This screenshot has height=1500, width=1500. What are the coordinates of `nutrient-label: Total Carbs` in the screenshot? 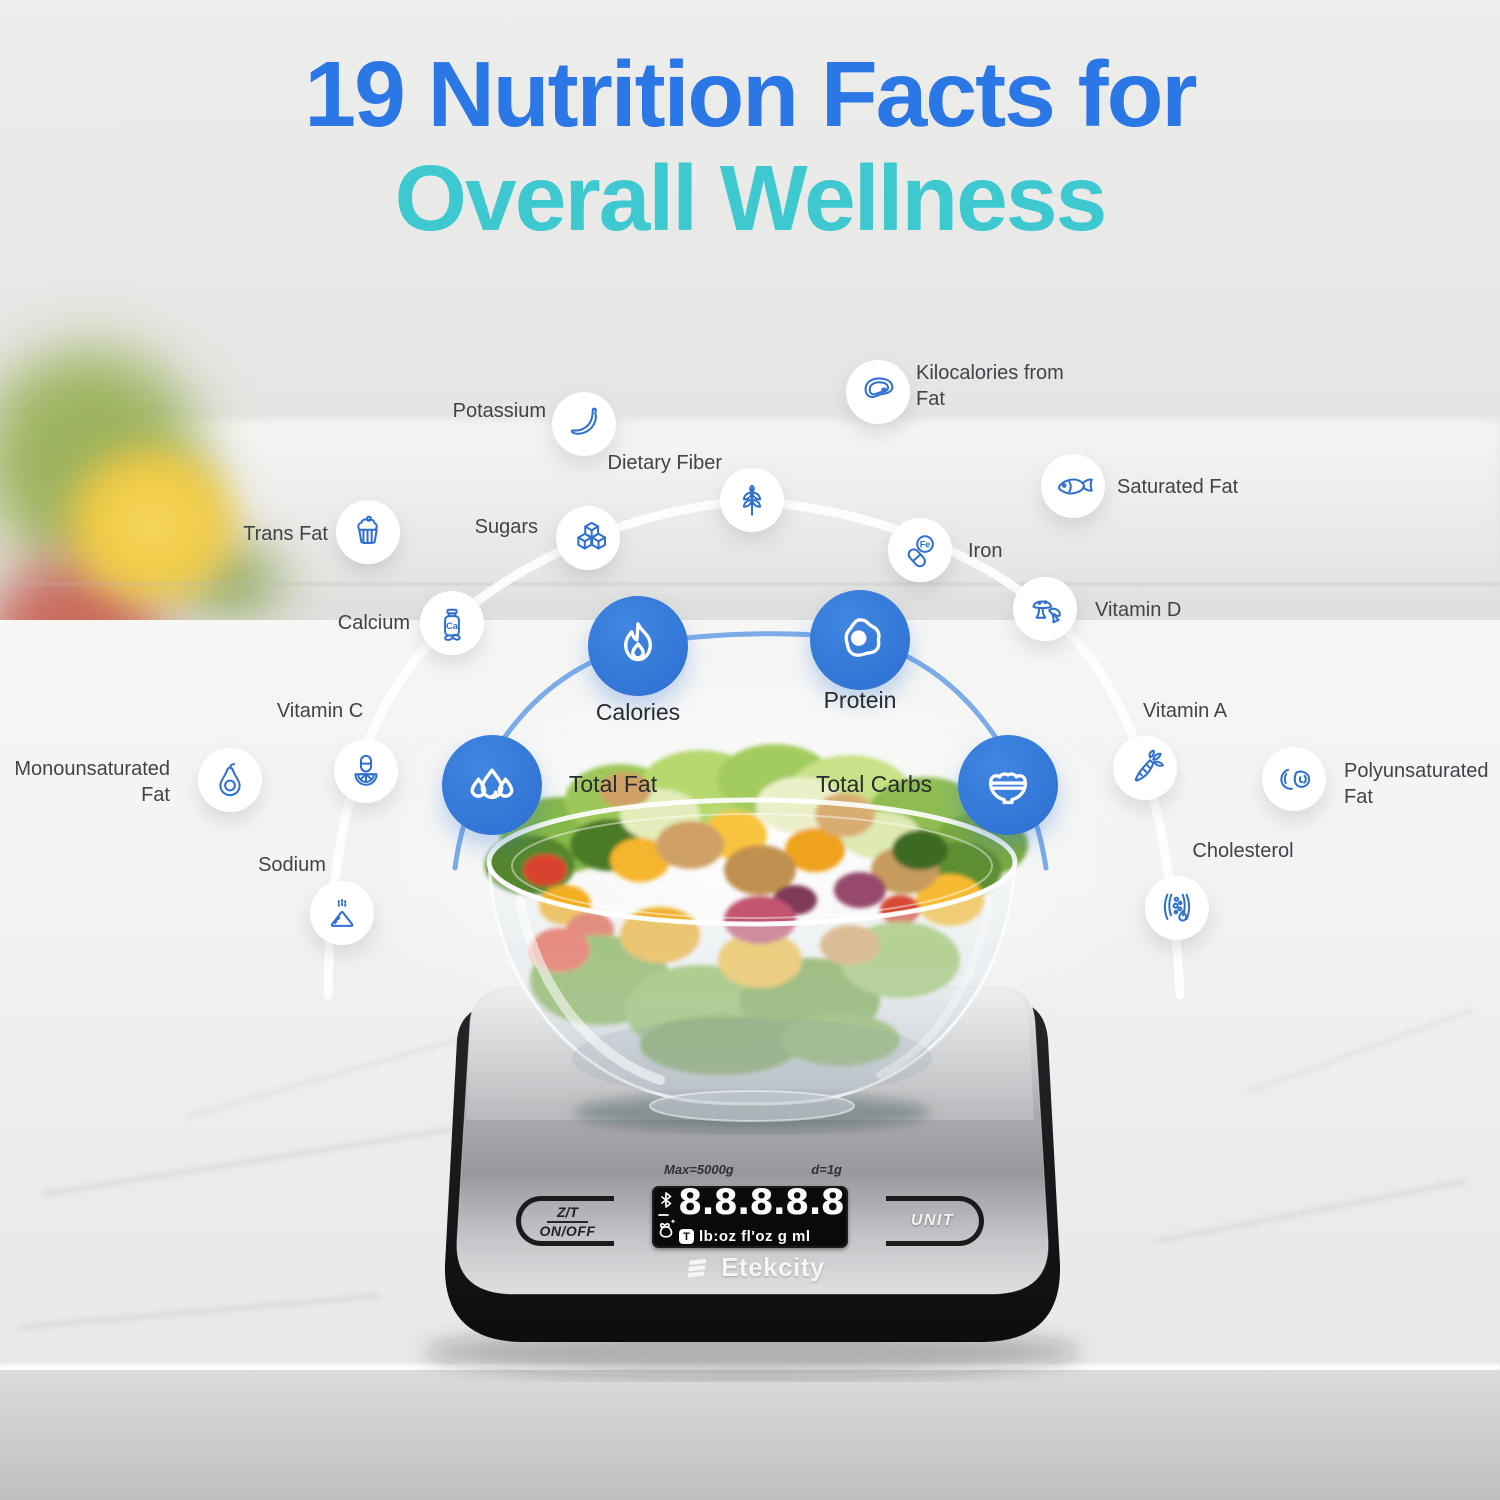 It's located at (874, 784).